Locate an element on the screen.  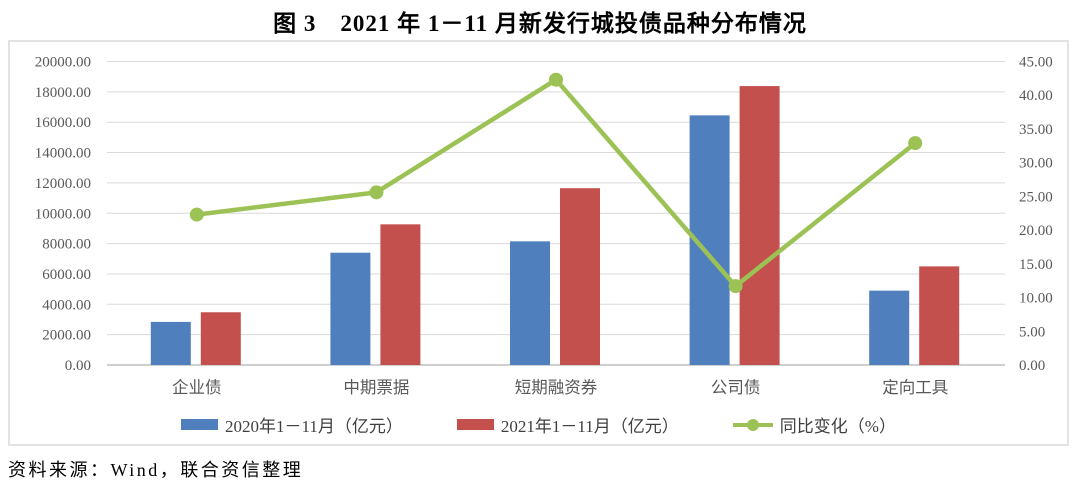
left-axis-tick-label: 14000.00 is located at coordinates (63, 154).